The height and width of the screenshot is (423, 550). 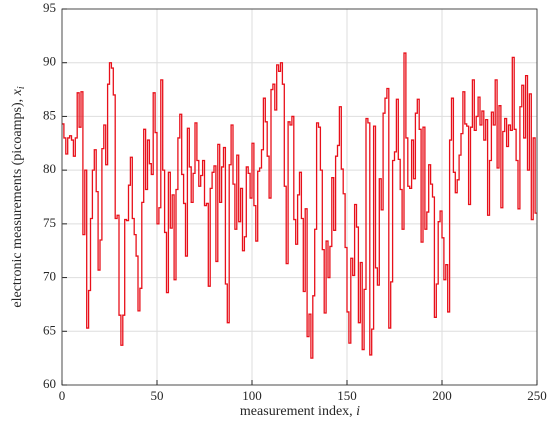 I want to click on y-tick-label: 75, so click(x=49, y=222).